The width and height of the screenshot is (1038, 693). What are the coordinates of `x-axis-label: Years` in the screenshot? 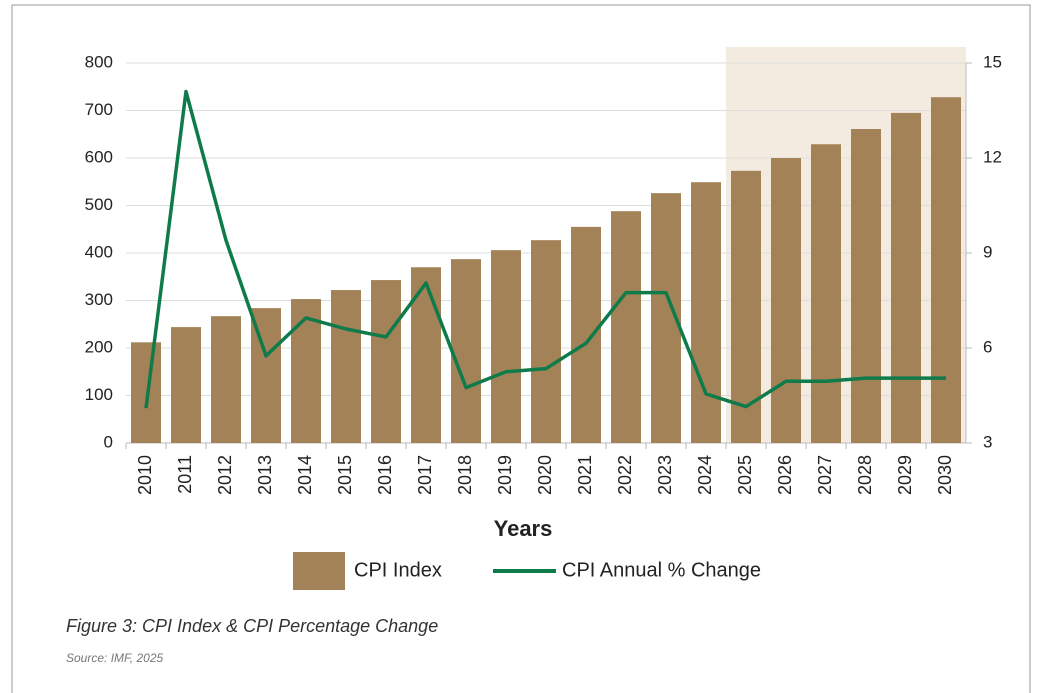 It's located at (523, 528).